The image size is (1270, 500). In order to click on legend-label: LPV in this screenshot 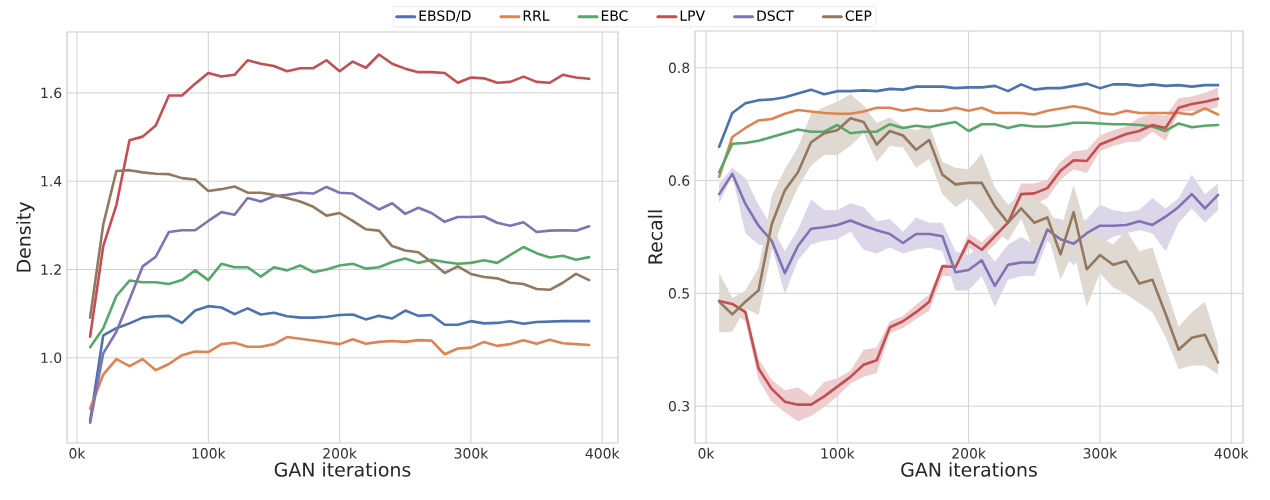, I will do `click(692, 15)`.